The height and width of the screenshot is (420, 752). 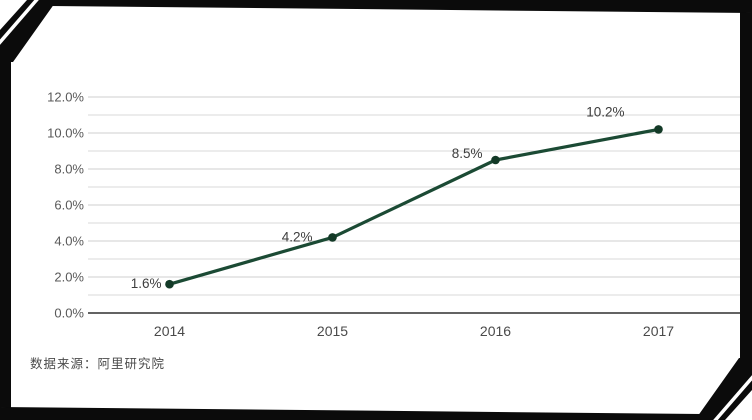 I want to click on frame-corner-top-left, so click(x=28, y=31).